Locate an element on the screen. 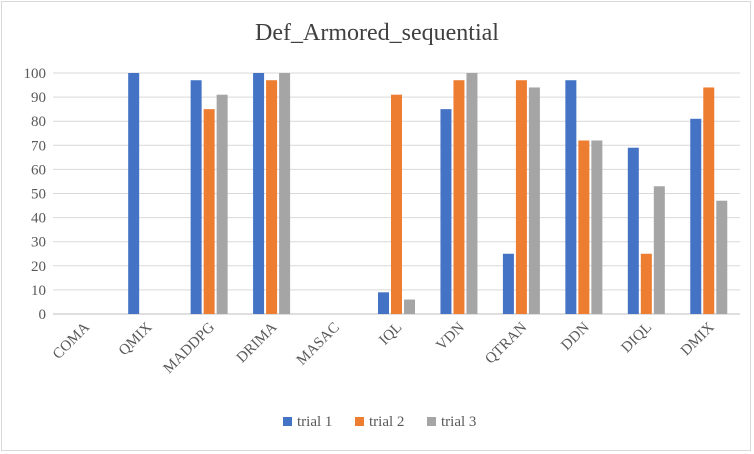 Image resolution: width=754 pixels, height=454 pixels. chart-title: Def_Armored_sequential is located at coordinates (377, 33).